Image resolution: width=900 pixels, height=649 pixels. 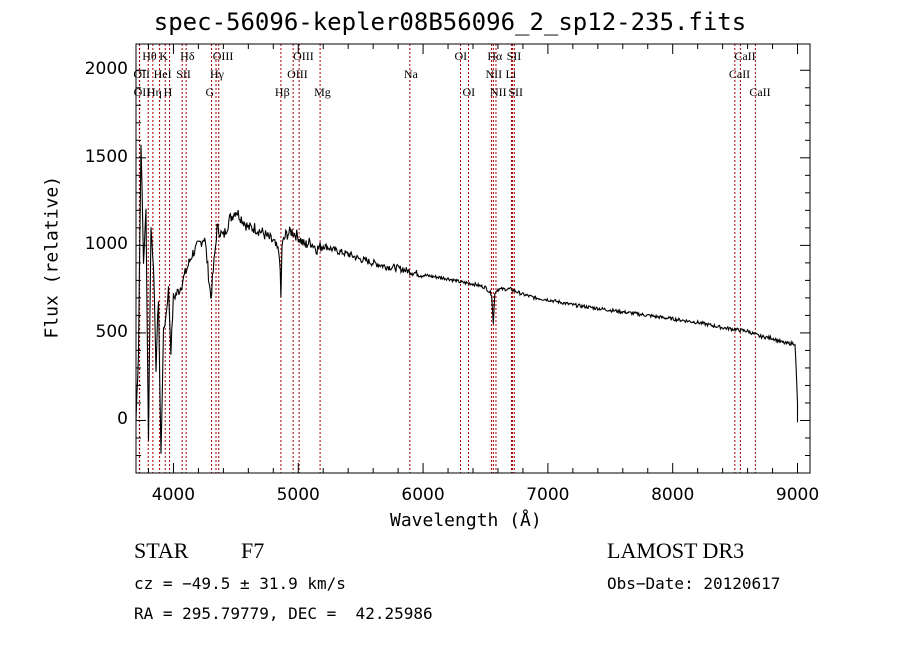 I want to click on coordinates: RA = 295.79779, DEC = 42.25986, so click(x=283, y=613).